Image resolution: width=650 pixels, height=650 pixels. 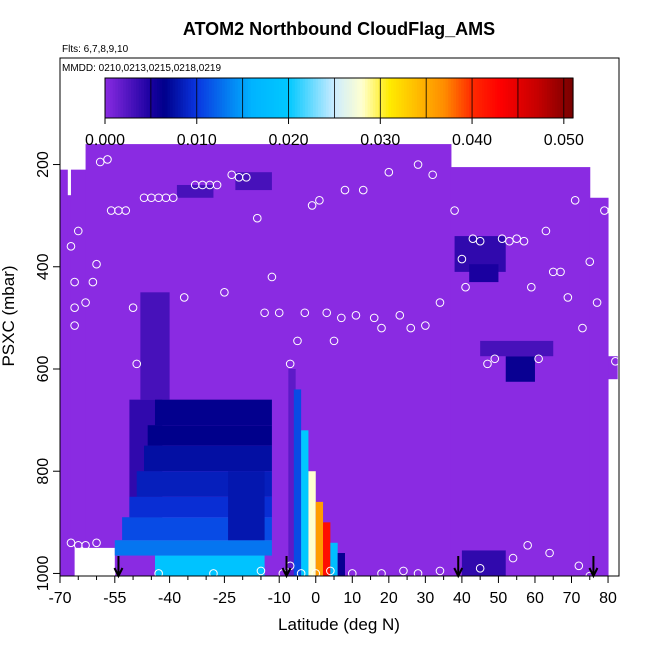 I want to click on x-axis: -70 -55 -40 -25 -10 0 10 20 30 40 50 60 70 80, so click(x=332, y=591).